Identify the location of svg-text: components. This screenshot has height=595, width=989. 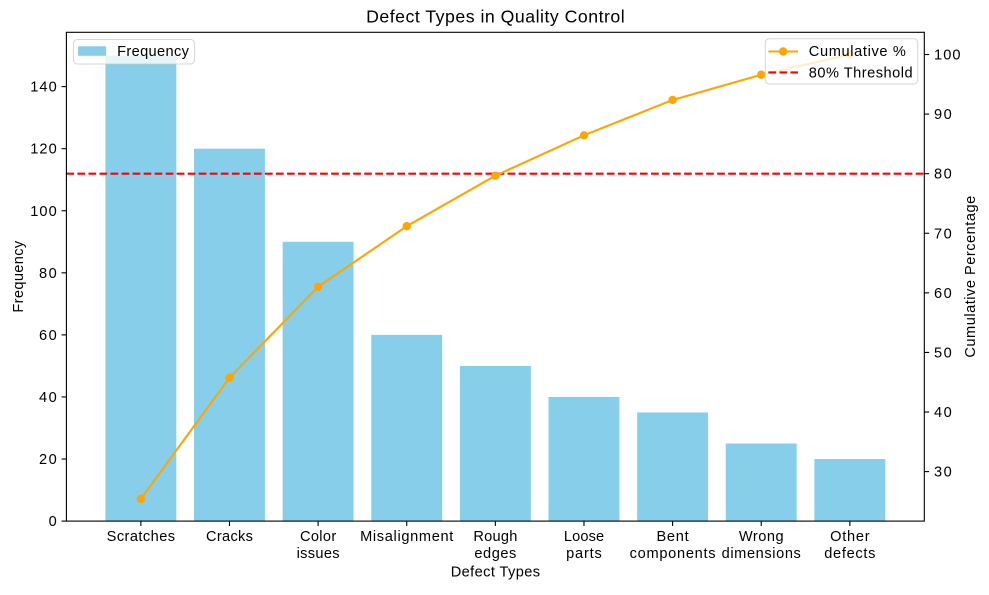
(673, 554).